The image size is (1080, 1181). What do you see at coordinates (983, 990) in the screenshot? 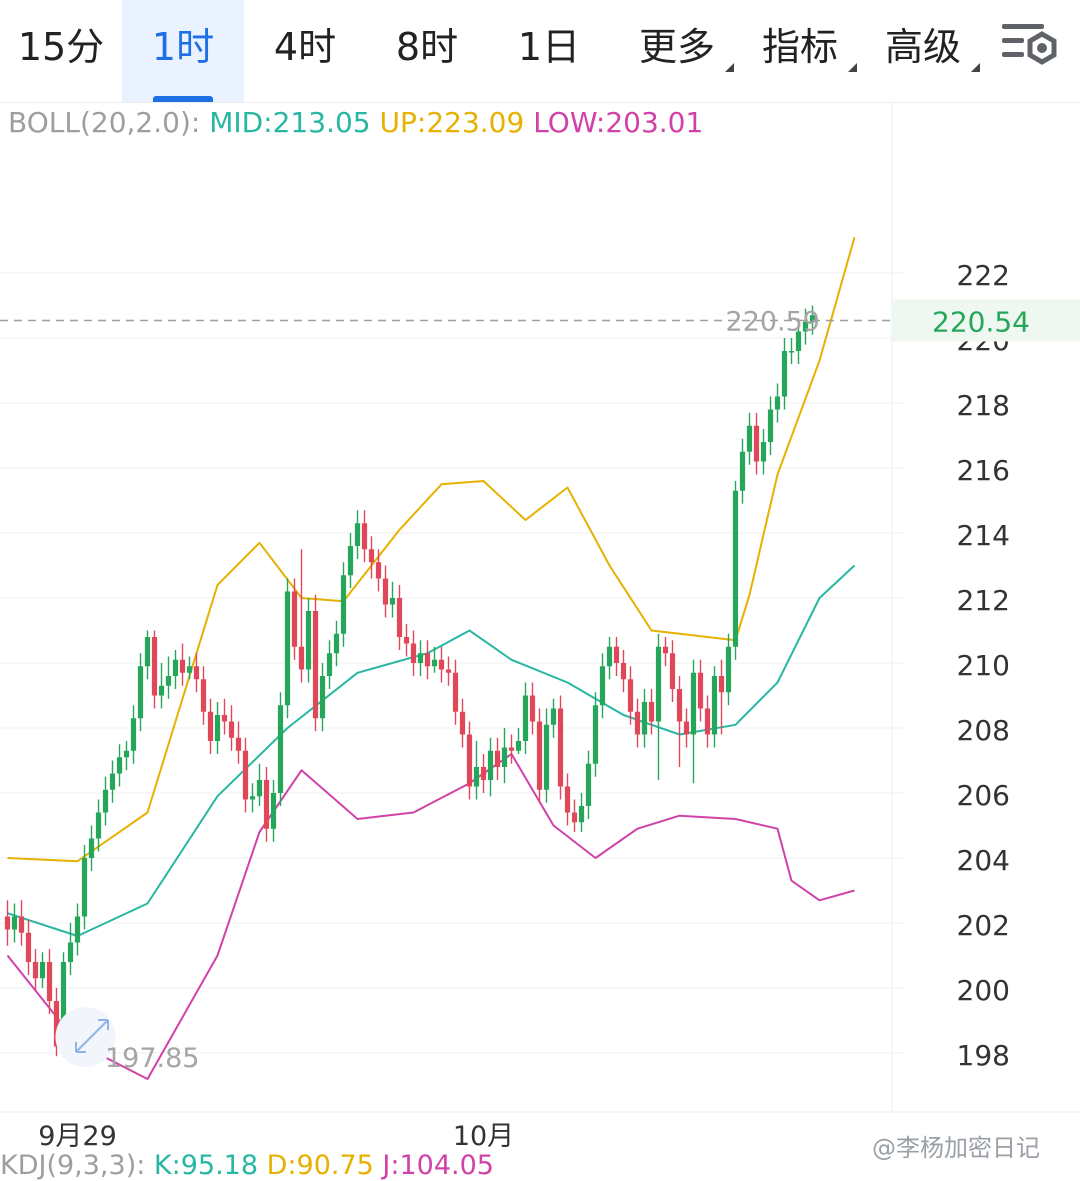
I see `y-tick-label: 200` at bounding box center [983, 990].